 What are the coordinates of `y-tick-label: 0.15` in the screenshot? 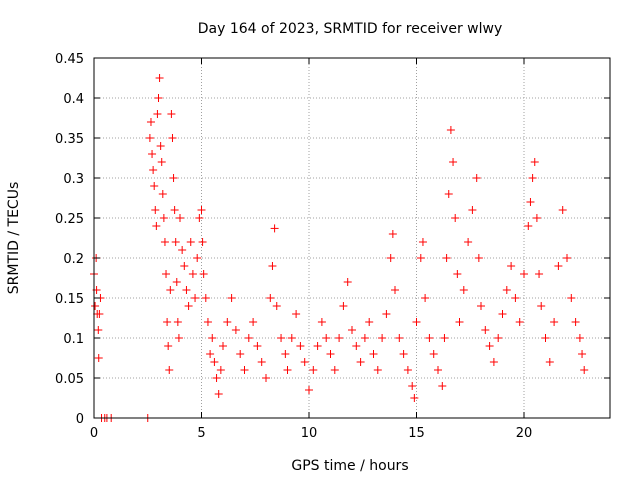 It's located at (69, 299).